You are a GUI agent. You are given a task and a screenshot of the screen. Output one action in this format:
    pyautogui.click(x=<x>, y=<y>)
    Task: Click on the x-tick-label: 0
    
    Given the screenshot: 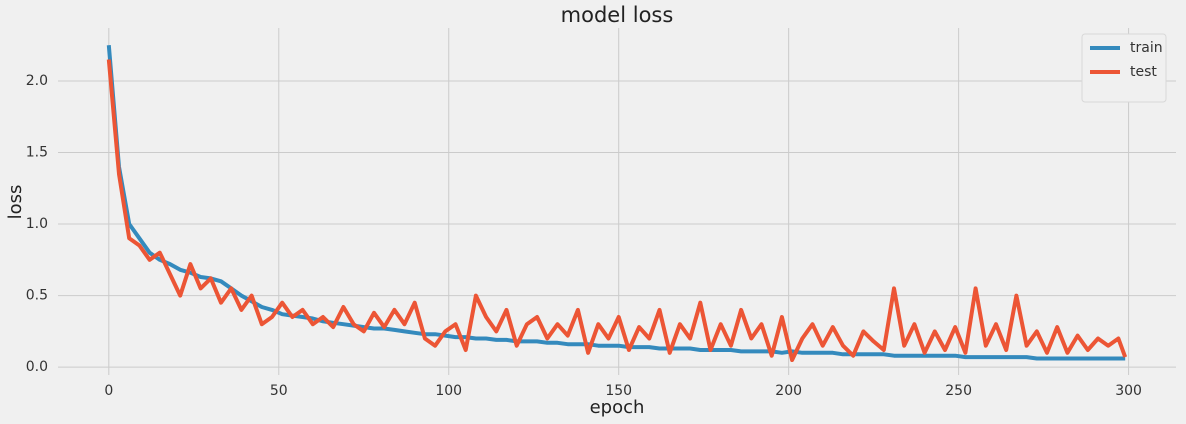 What is the action you would take?
    pyautogui.click(x=108, y=391)
    